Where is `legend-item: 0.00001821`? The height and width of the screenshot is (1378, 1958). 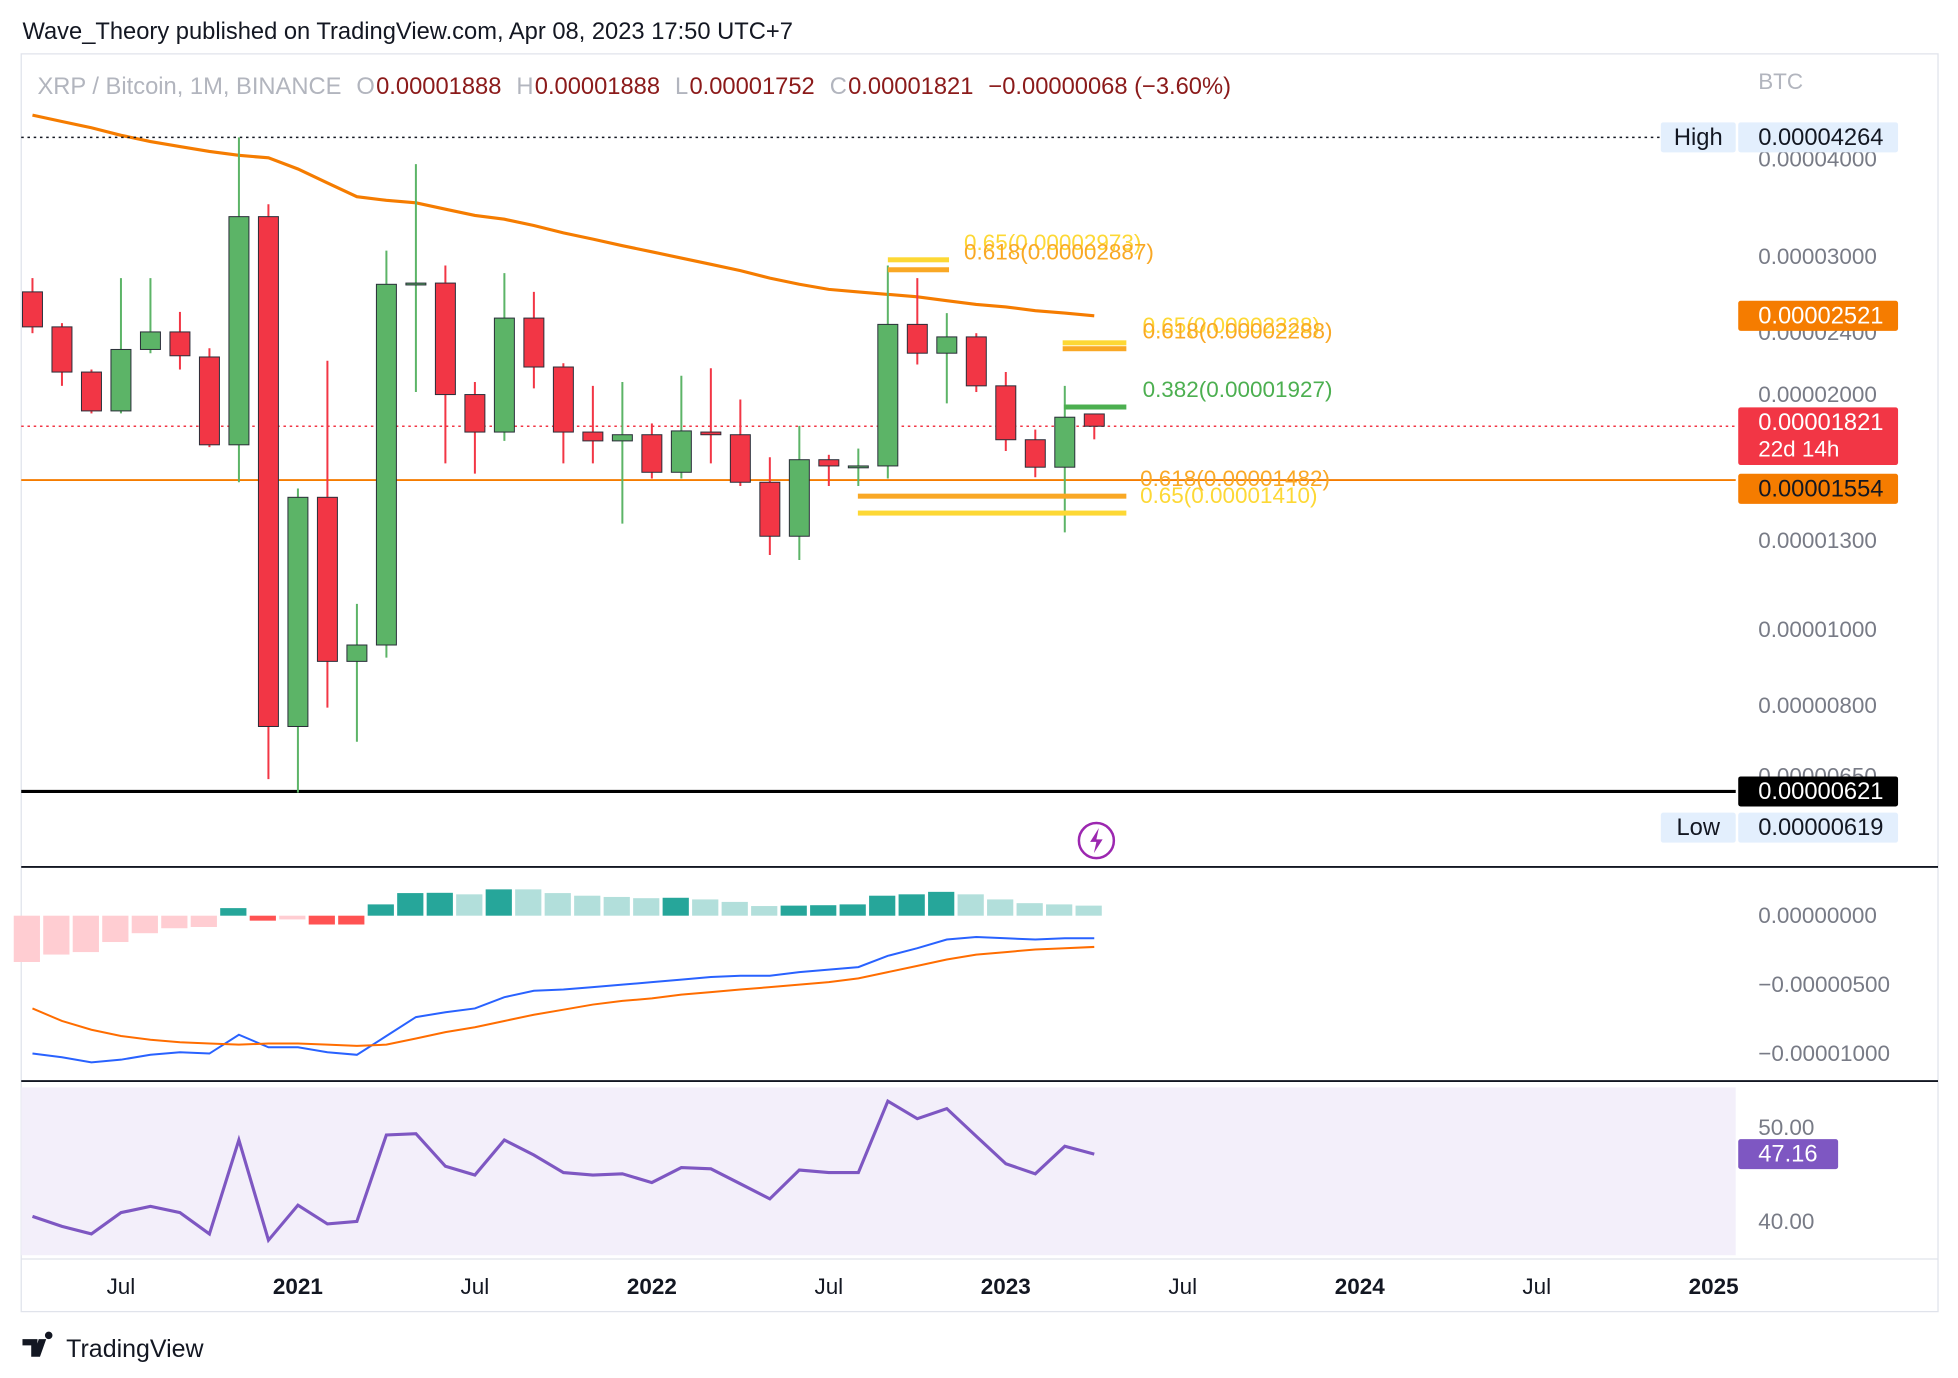 legend-item: 0.00001821 is located at coordinates (910, 86).